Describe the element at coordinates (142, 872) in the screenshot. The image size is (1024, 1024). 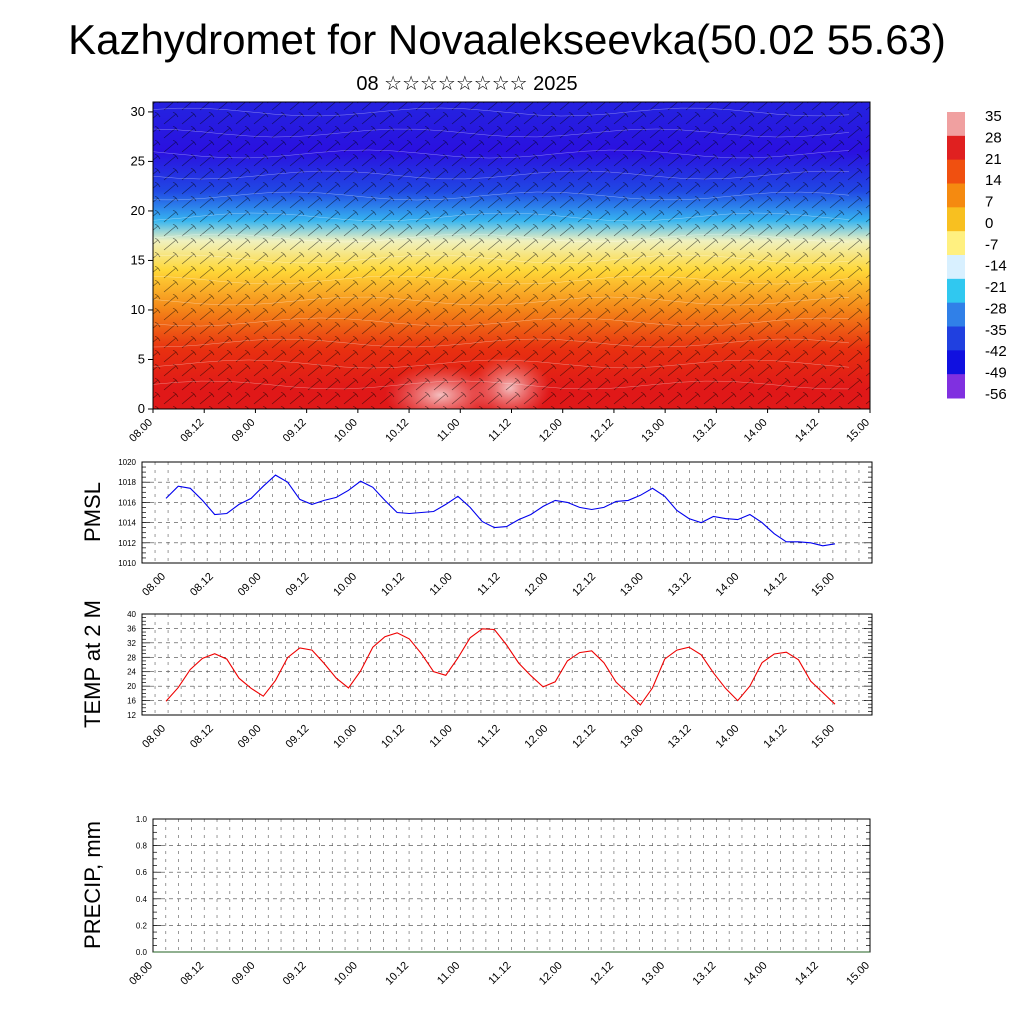
I see `y-tick-label: 0.6` at that location.